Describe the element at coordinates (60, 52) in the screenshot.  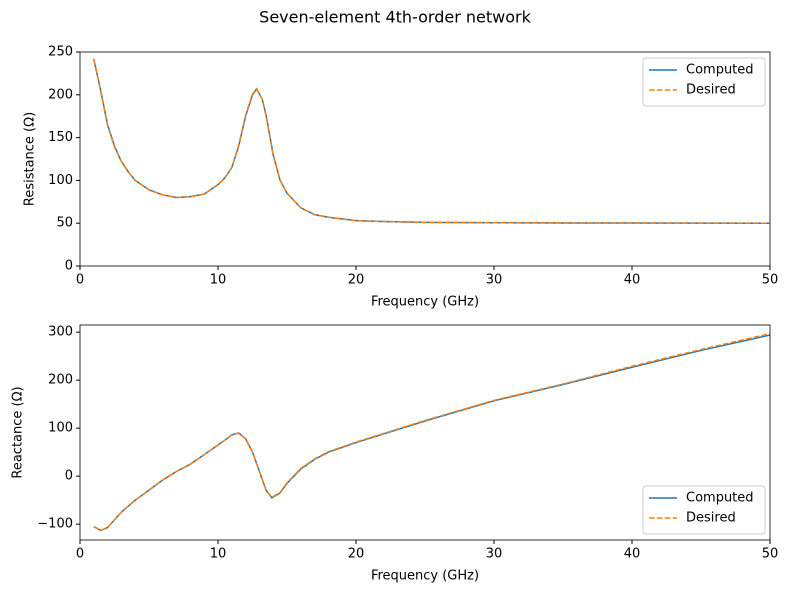
I see `y-tick-label: 250` at that location.